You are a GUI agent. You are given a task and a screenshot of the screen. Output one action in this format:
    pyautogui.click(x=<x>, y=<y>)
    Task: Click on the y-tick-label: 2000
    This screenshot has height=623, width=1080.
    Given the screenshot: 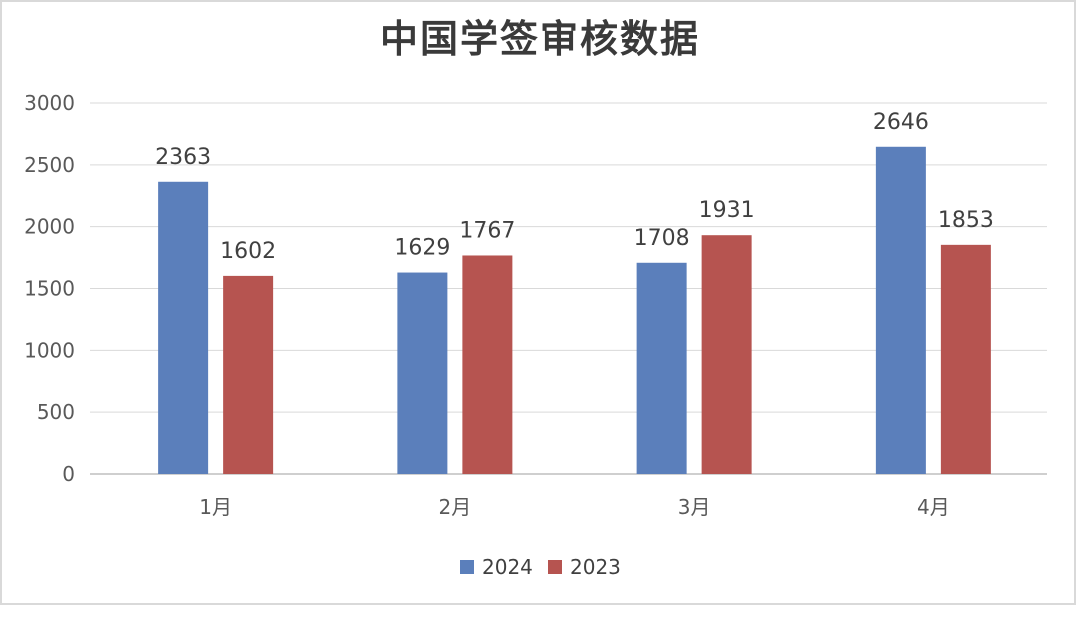 What is the action you would take?
    pyautogui.click(x=49, y=227)
    